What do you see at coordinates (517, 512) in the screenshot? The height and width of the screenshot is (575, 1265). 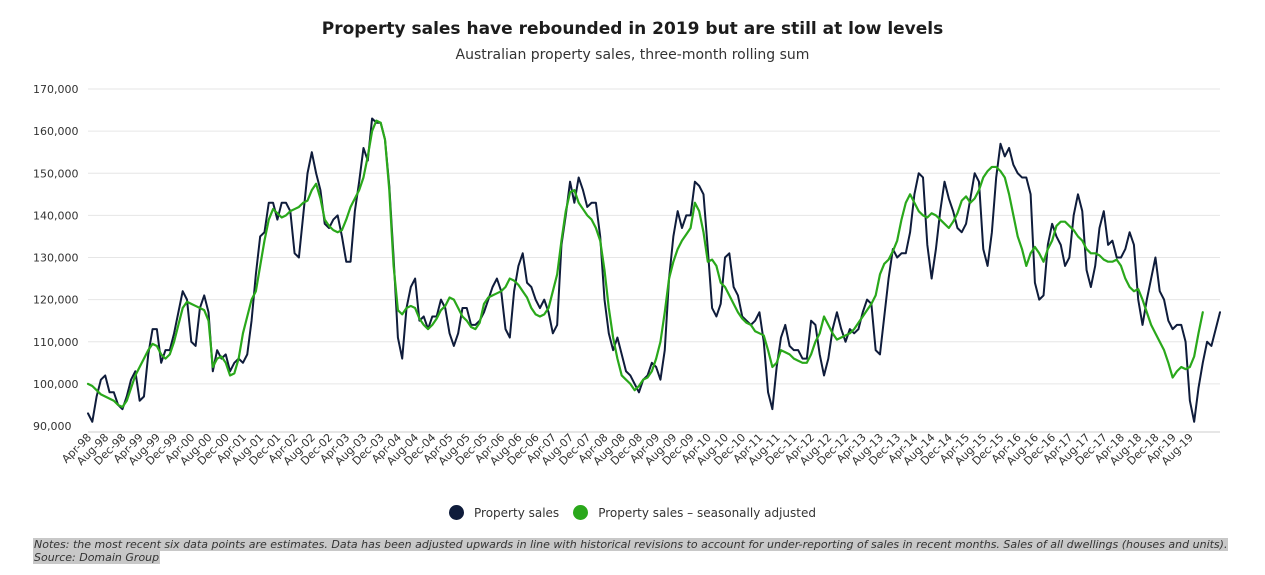 I see `legend-label-property-sales: Property sales` at bounding box center [517, 512].